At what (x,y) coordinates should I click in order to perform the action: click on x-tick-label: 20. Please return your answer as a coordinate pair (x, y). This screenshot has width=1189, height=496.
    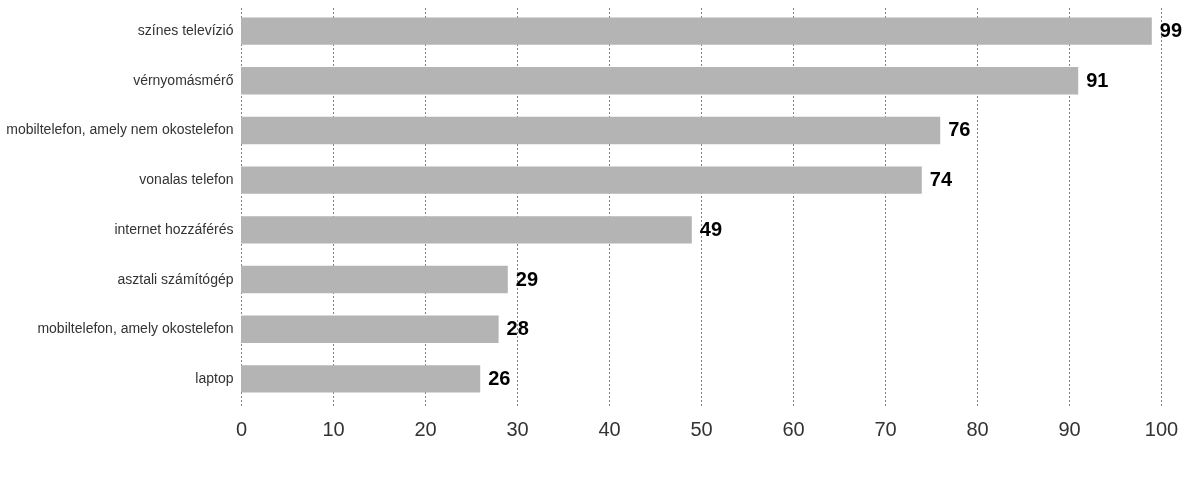
    Looking at the image, I should click on (425, 428).